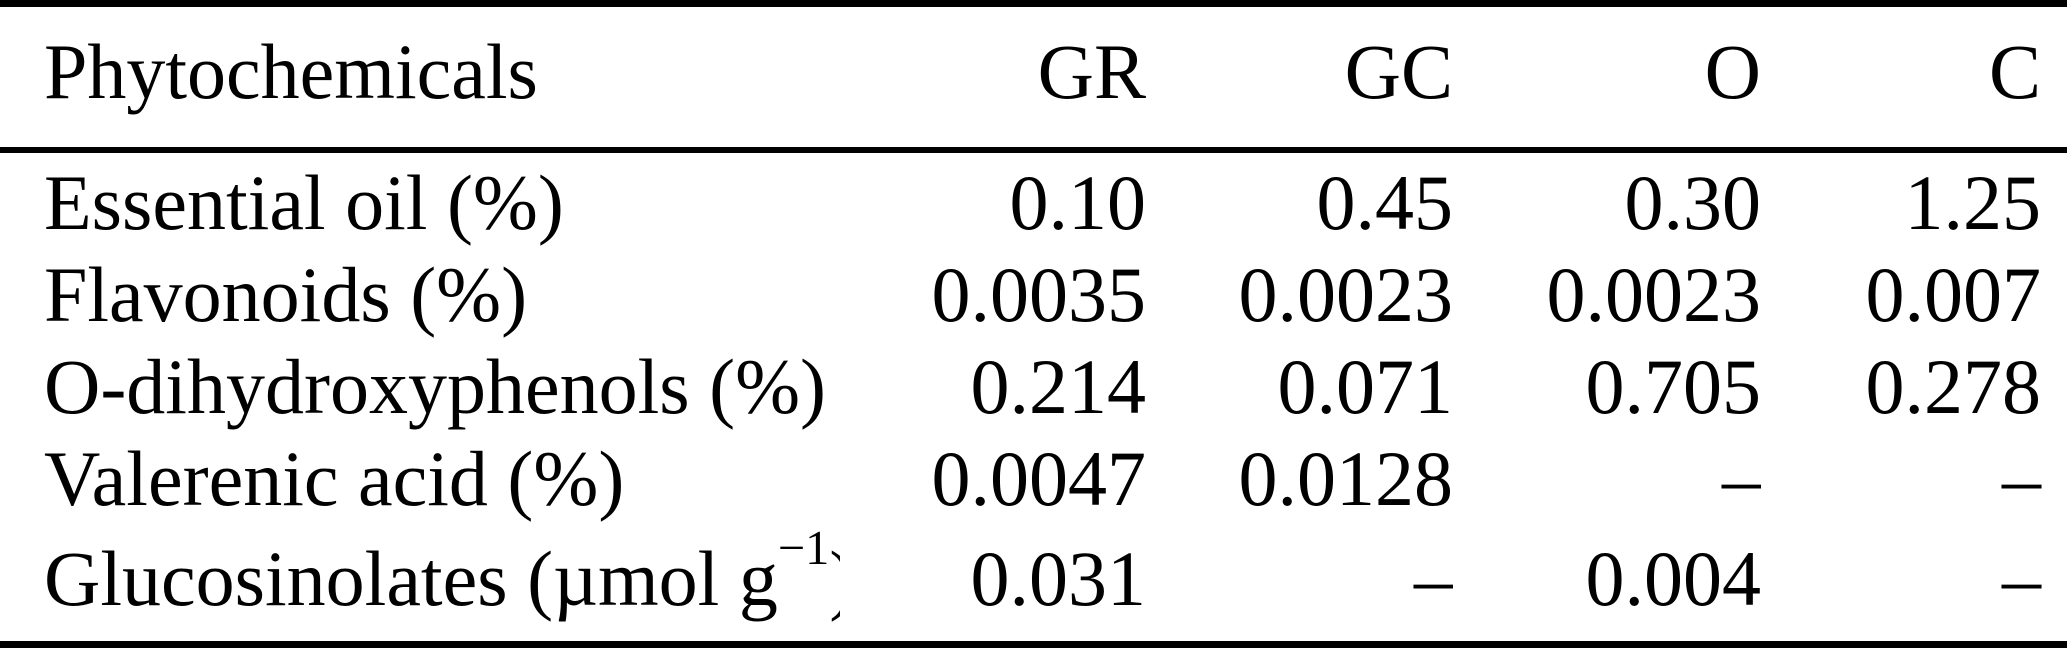 The height and width of the screenshot is (653, 2067). What do you see at coordinates (304, 202) in the screenshot?
I see `row-label: Essential oil (%)` at bounding box center [304, 202].